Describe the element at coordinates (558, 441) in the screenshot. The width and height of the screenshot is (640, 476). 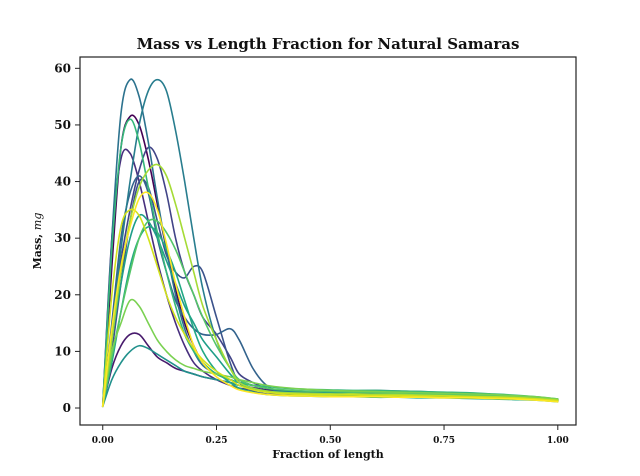
I see `x-tick-label: 1.00` at that location.